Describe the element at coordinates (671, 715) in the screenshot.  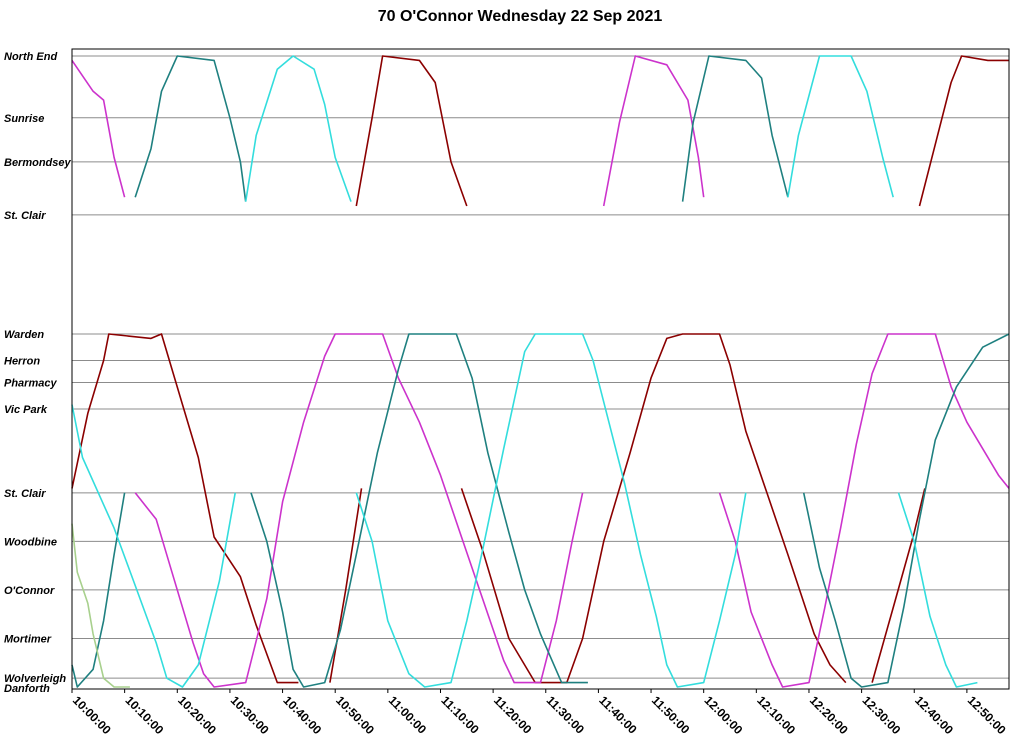
I see `x-tick-label: 11:50:00` at that location.